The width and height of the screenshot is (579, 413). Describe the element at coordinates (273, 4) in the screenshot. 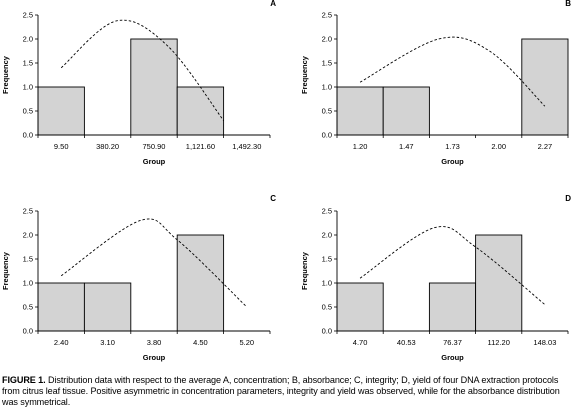

I see `panel-letter: A` at that location.